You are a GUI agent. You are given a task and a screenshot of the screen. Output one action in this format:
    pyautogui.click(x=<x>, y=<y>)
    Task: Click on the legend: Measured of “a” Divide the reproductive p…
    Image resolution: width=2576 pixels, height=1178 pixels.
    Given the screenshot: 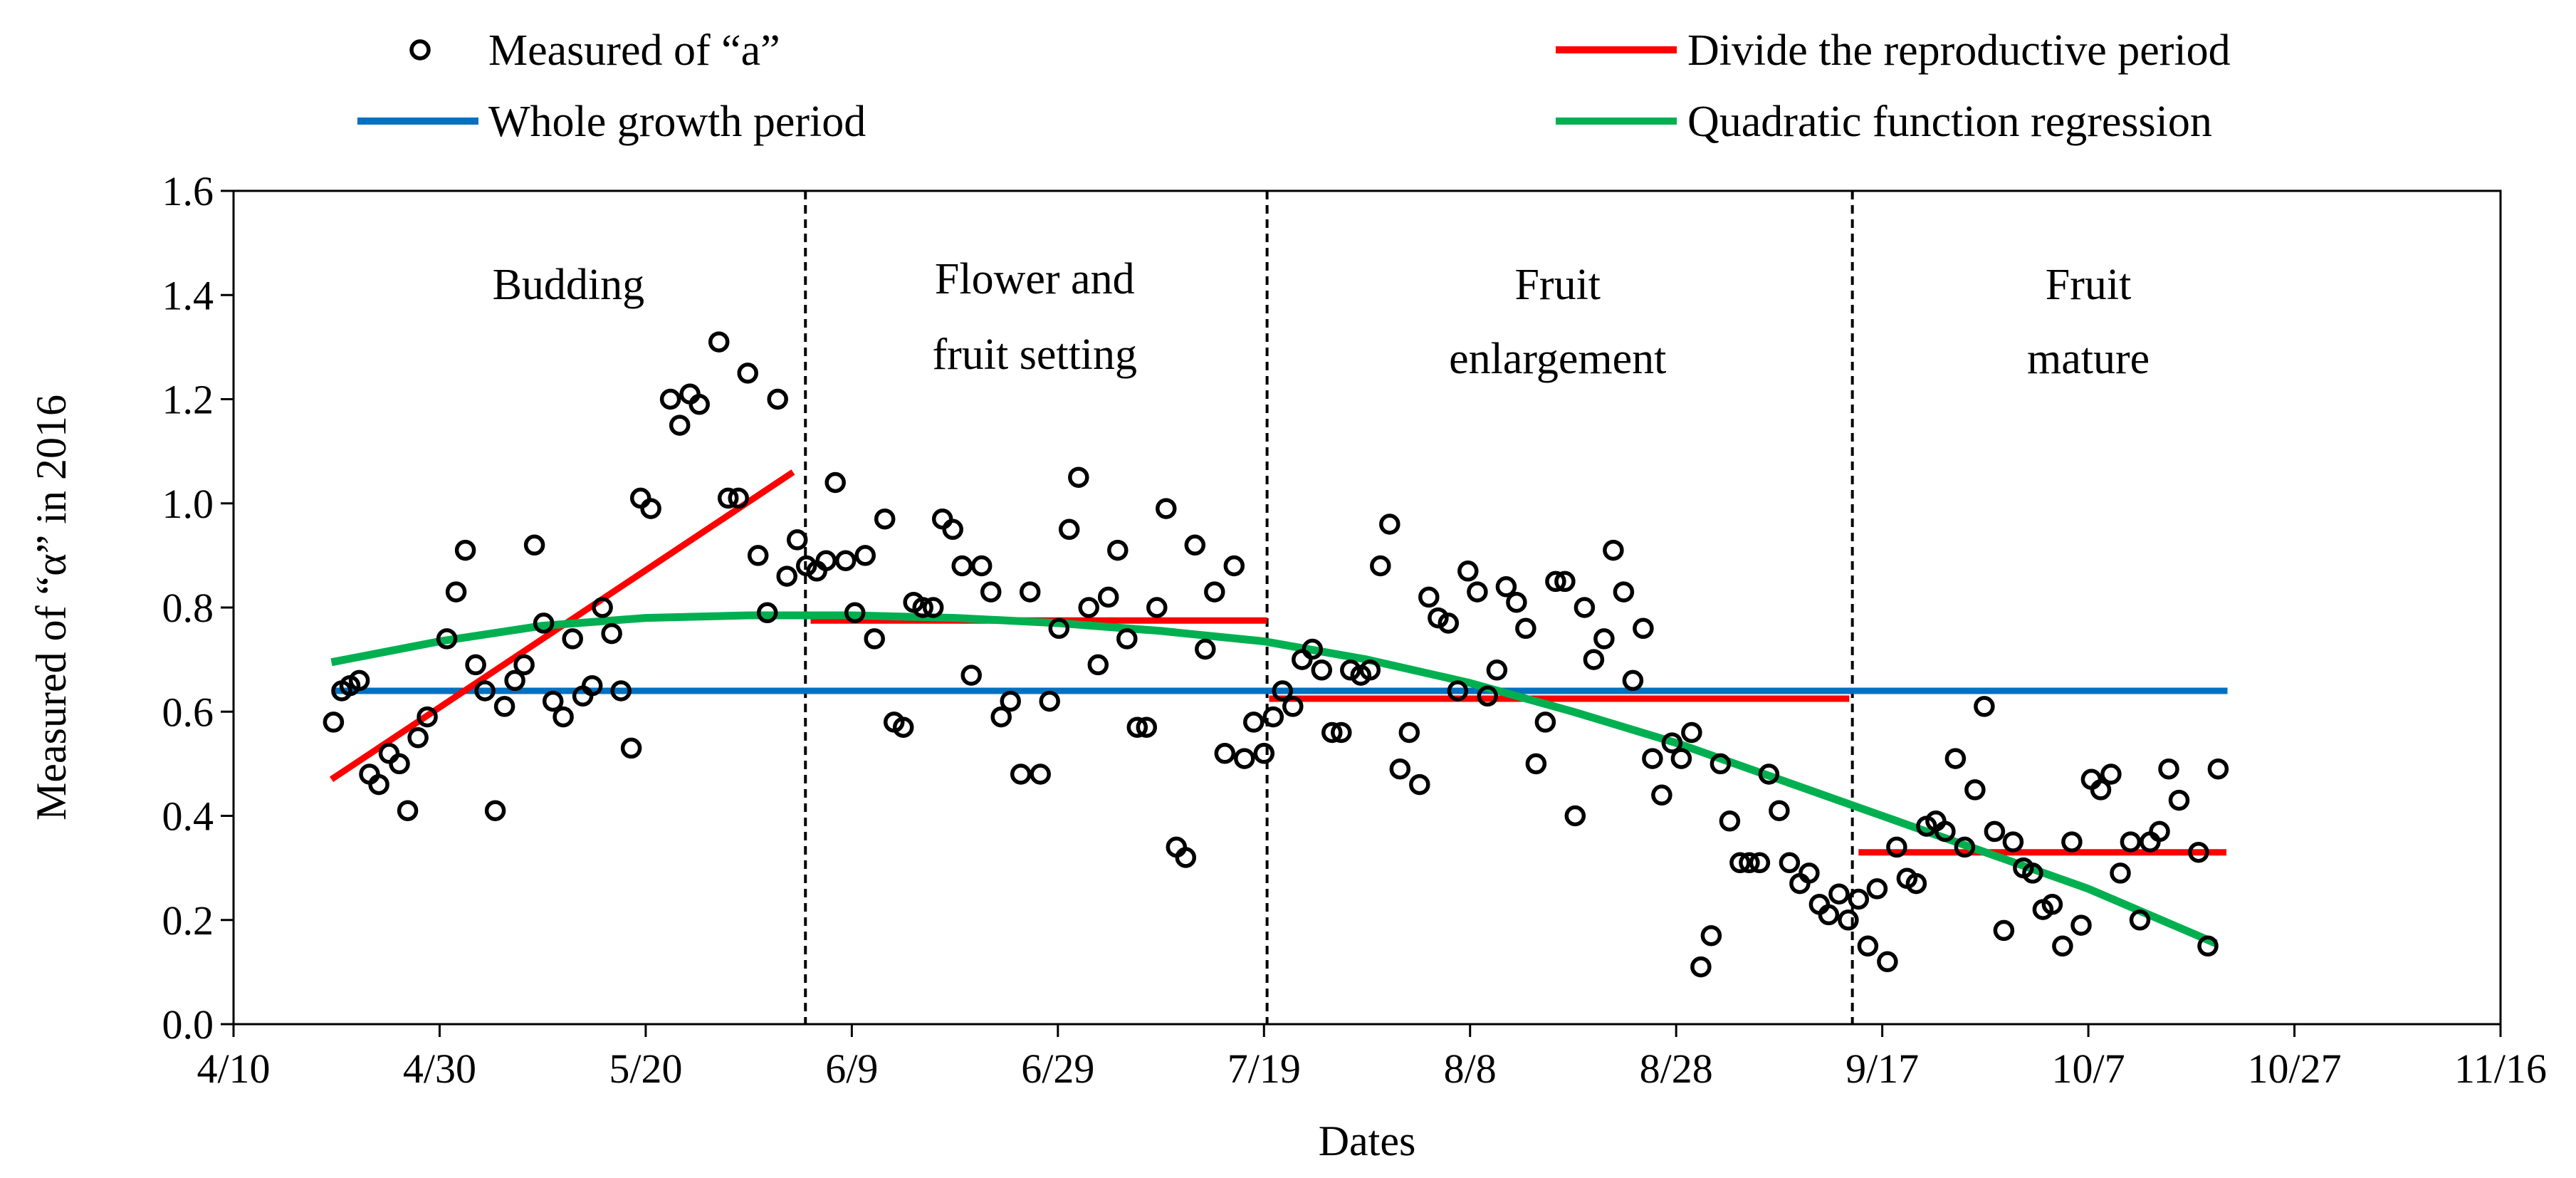 What is the action you would take?
    pyautogui.click(x=1294, y=86)
    